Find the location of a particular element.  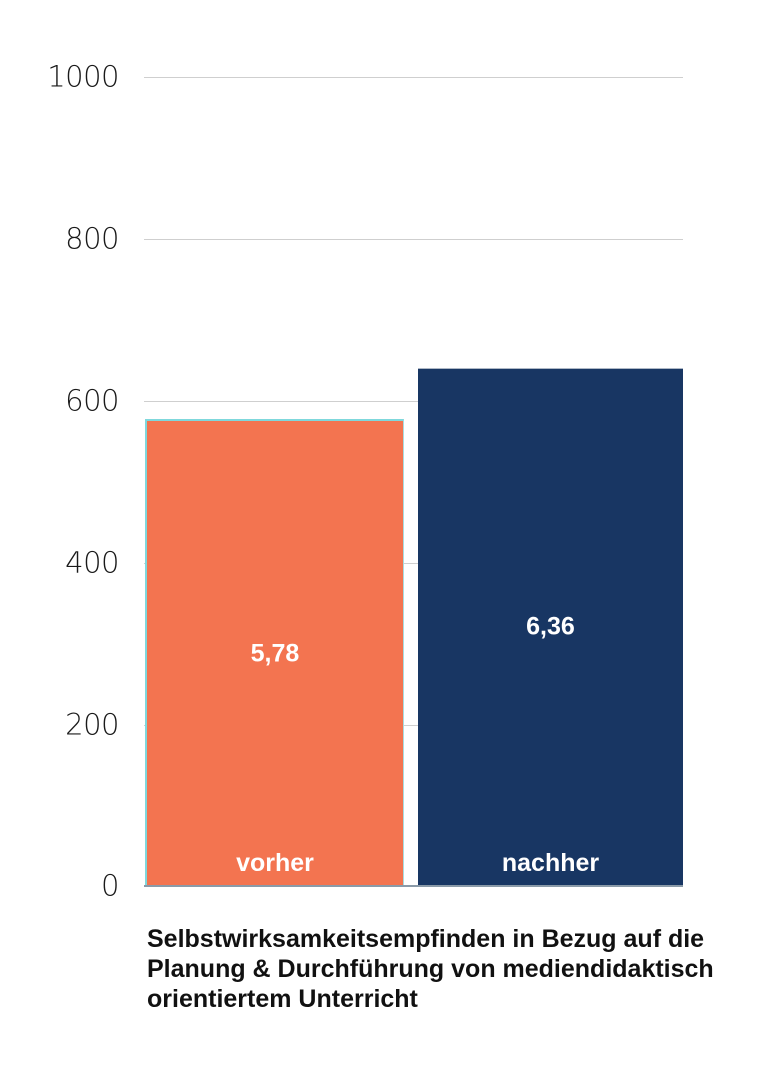

bar-category-label: nachher is located at coordinates (550, 863).